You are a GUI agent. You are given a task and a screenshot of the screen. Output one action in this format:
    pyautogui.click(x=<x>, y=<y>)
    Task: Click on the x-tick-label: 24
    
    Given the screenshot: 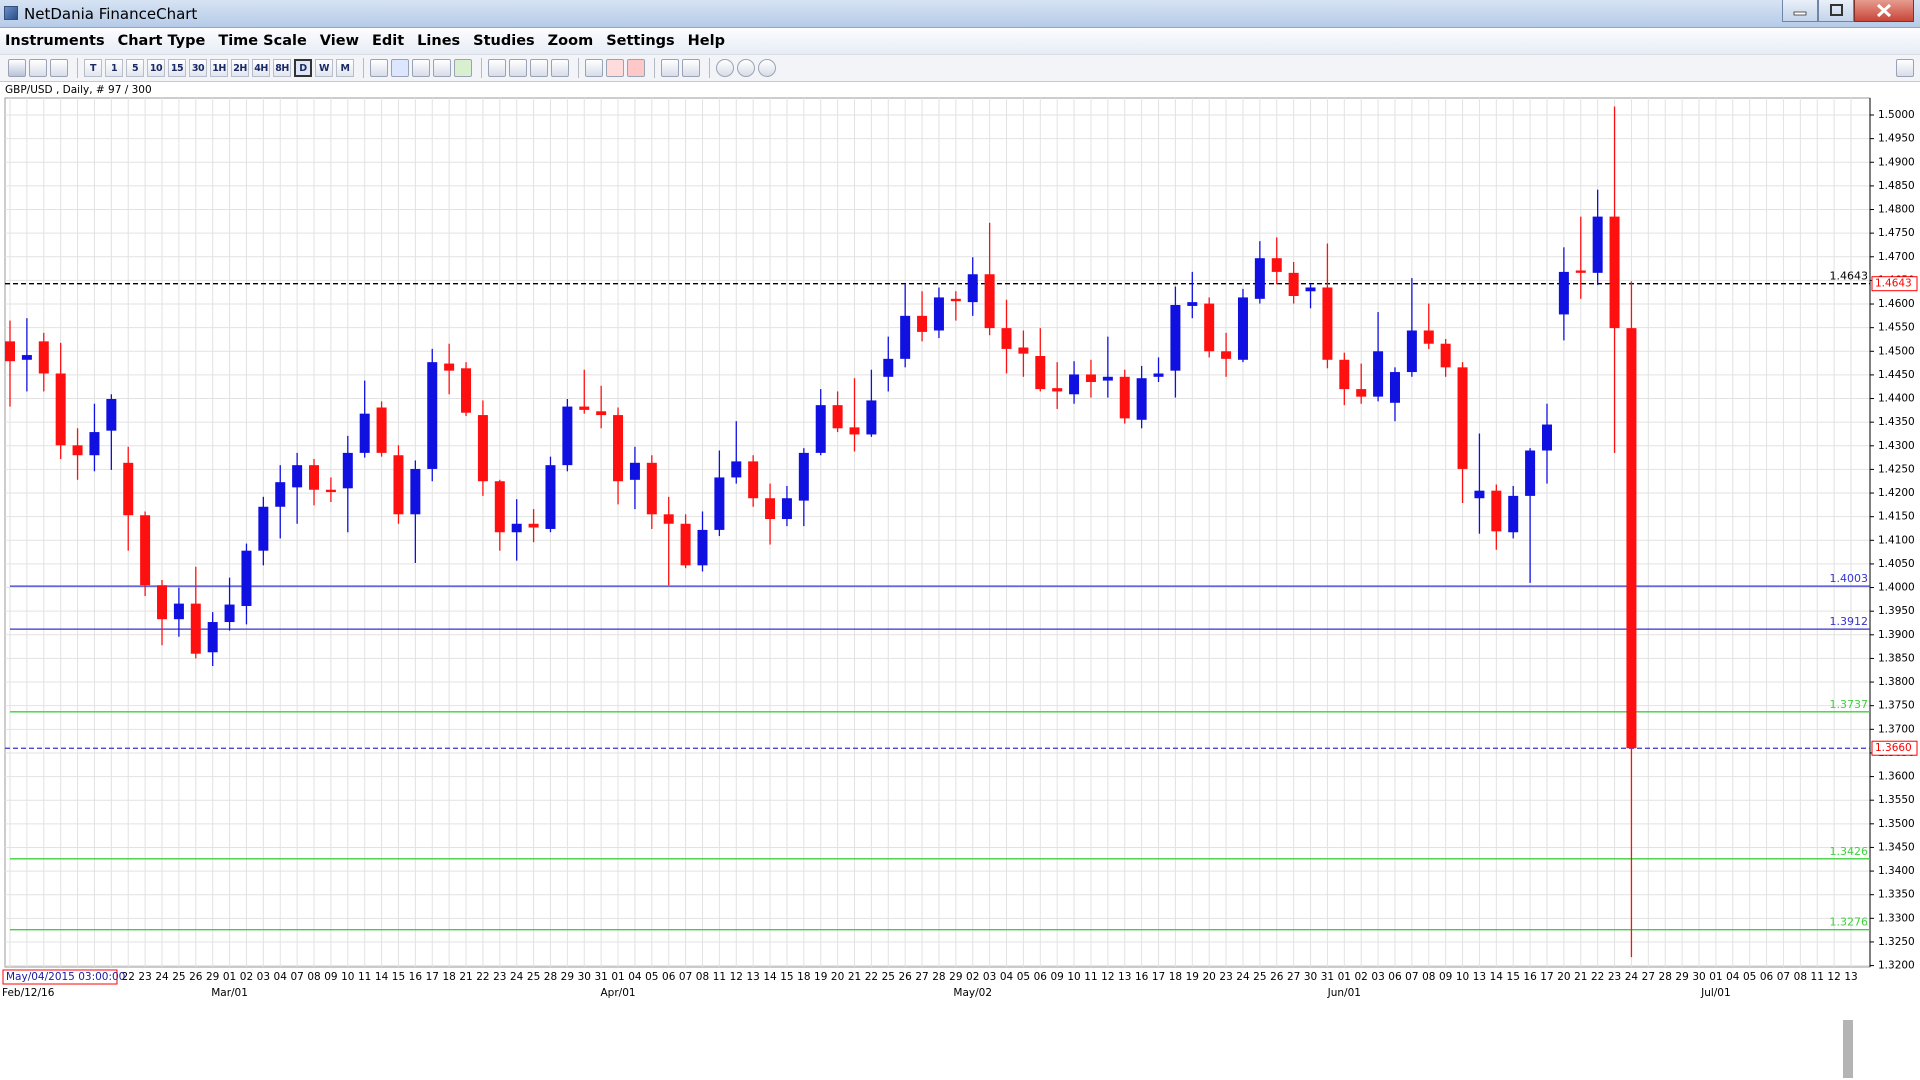 What is the action you would take?
    pyautogui.click(x=1632, y=977)
    